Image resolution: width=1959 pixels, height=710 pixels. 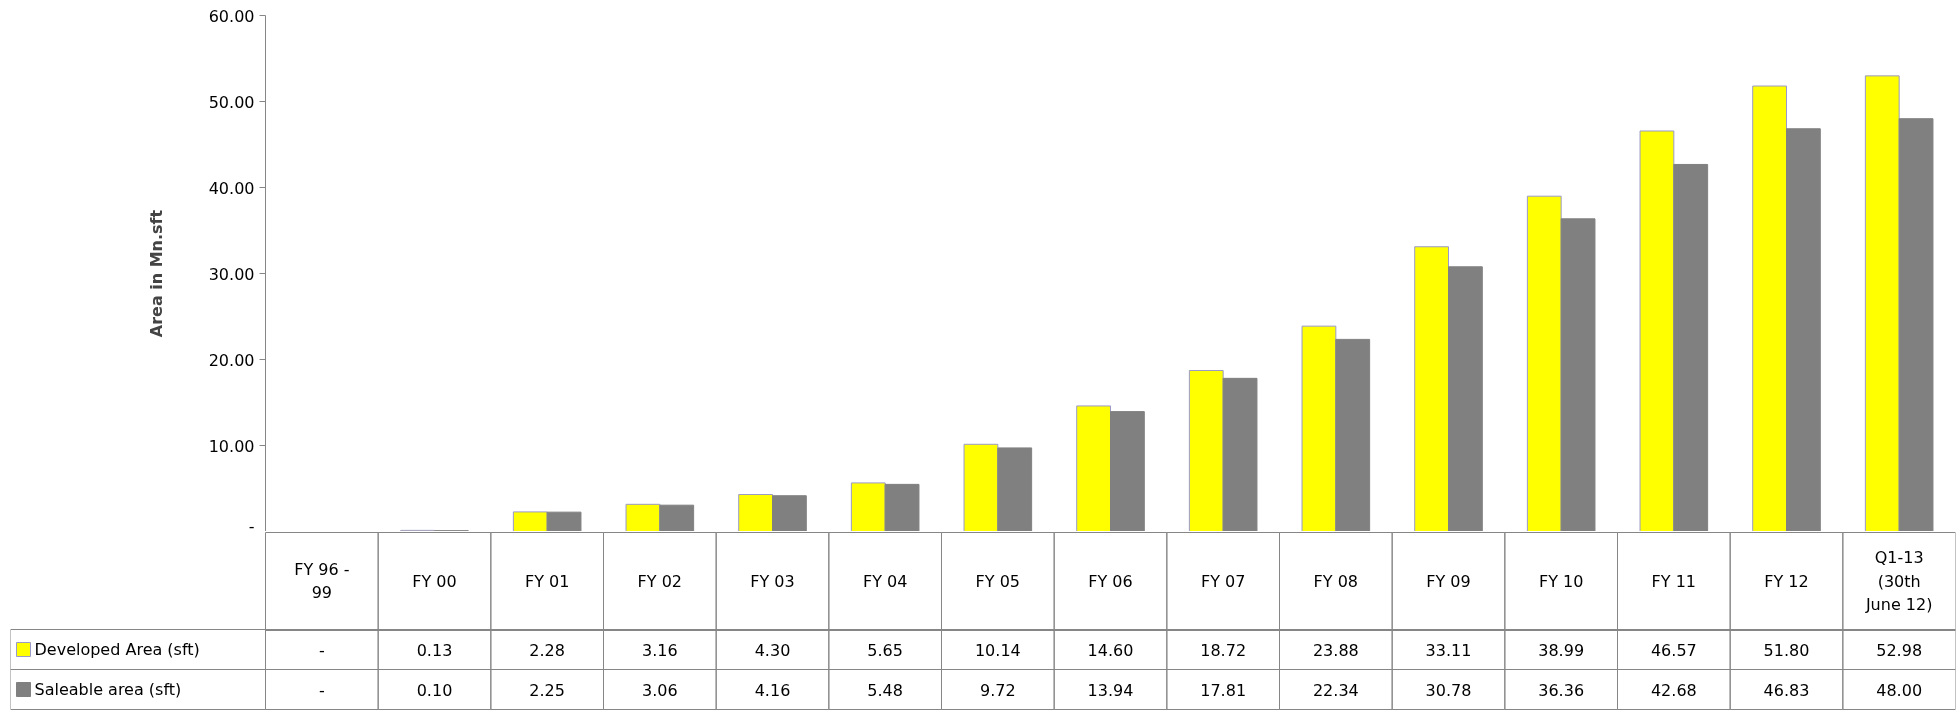 What do you see at coordinates (660, 650) in the screenshot?
I see `data-label: 3.16` at bounding box center [660, 650].